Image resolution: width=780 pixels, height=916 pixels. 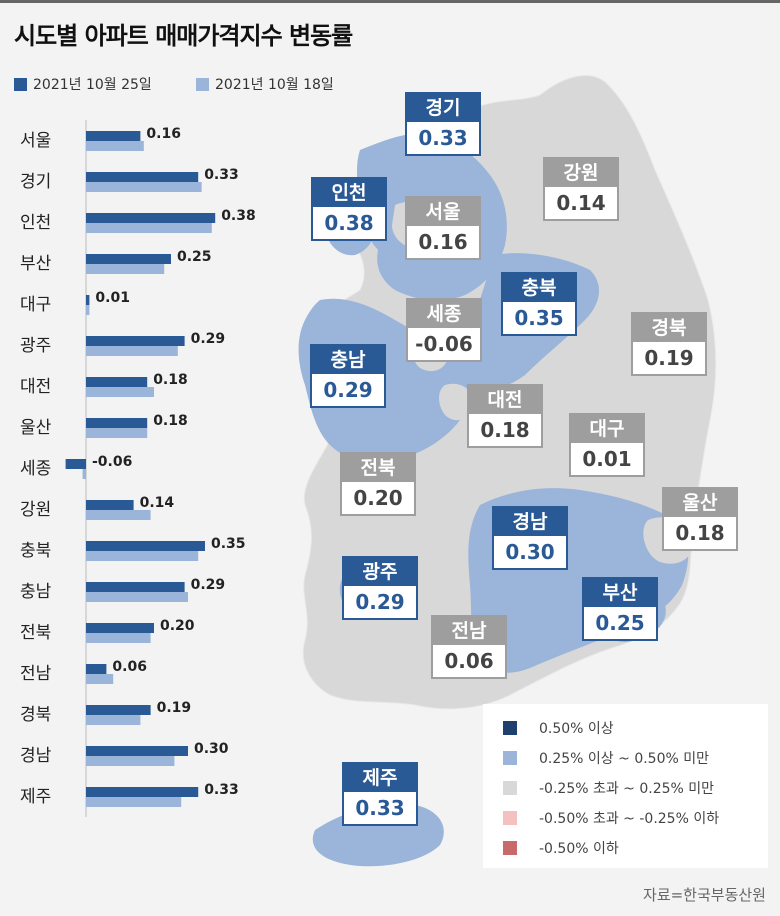 What do you see at coordinates (35, 510) in the screenshot?
I see `category-label: 강원` at bounding box center [35, 510].